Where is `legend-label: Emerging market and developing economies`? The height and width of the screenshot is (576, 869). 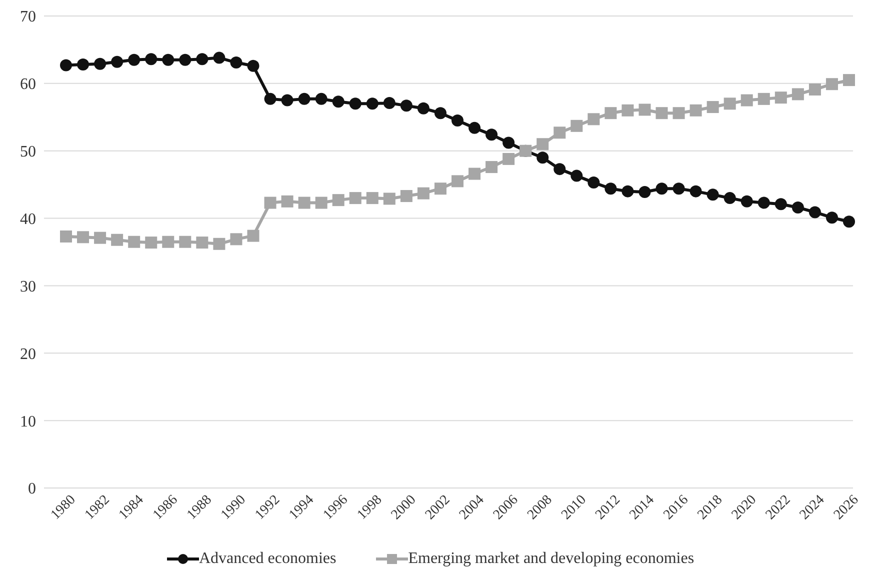
legend-label: Emerging market and developing economies is located at coordinates (551, 559).